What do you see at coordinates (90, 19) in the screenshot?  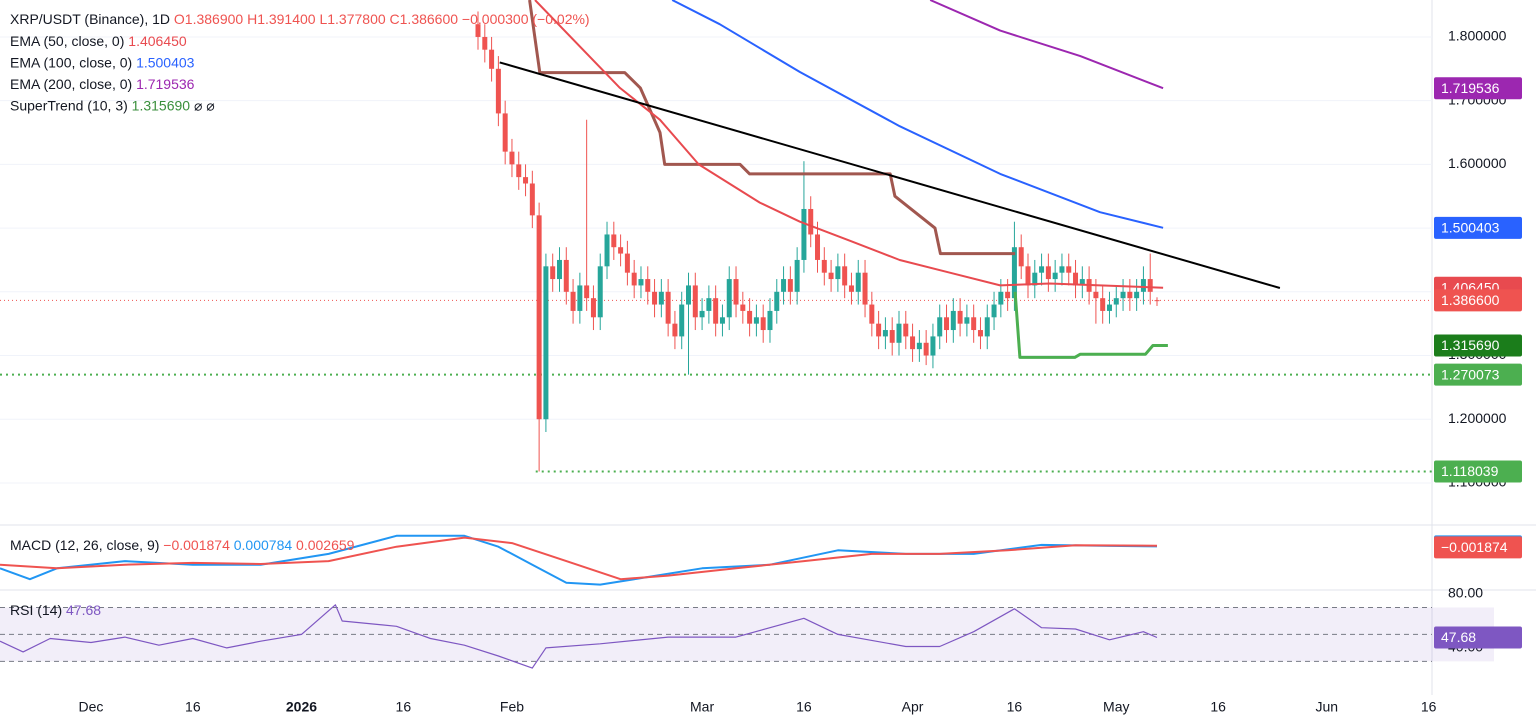 I see `chart-title: XRP/USDT (Binance), 1D` at bounding box center [90, 19].